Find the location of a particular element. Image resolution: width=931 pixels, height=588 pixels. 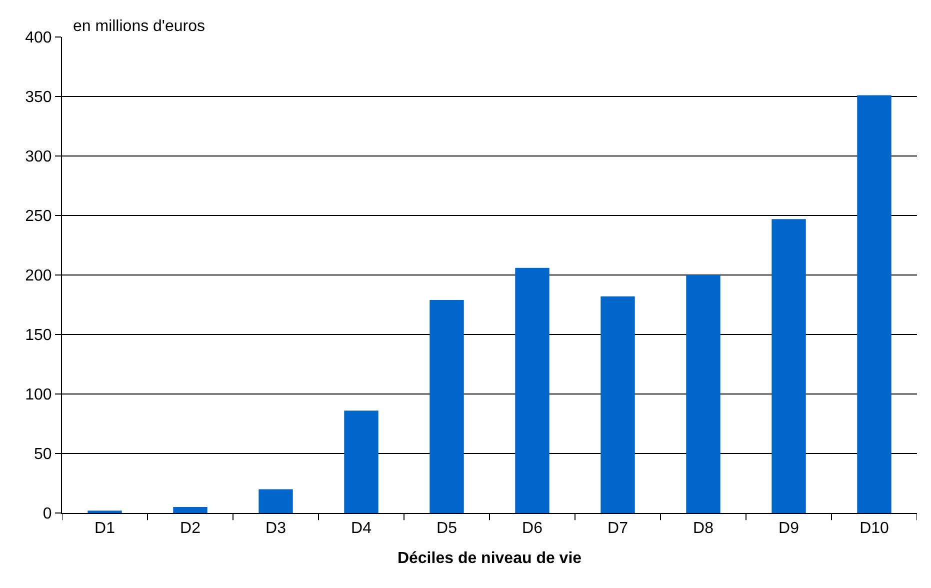

y-tick-label: 400 is located at coordinates (38, 38).